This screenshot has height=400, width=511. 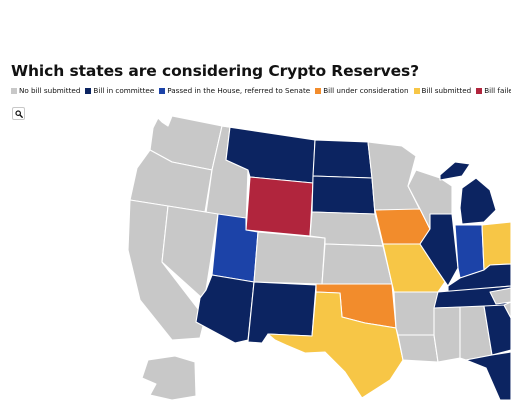 What do you see at coordinates (446, 90) in the screenshot?
I see `legend-label: Bill submitted` at bounding box center [446, 90].